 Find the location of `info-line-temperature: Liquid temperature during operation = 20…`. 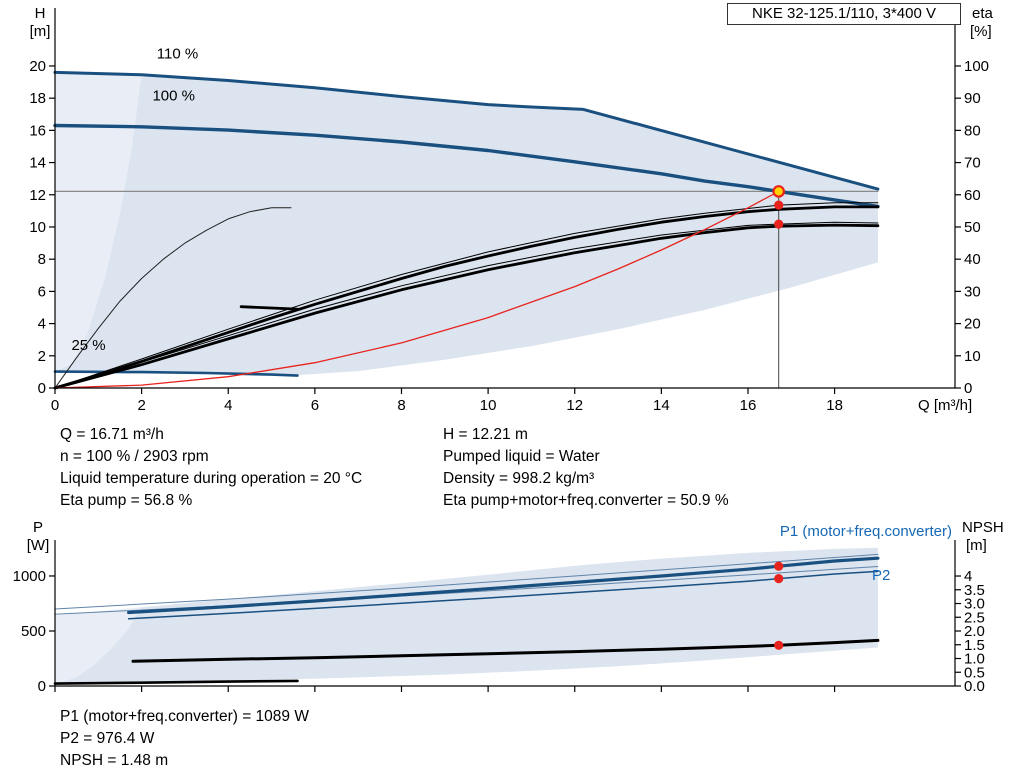

info-line-temperature: Liquid temperature during operation = 20… is located at coordinates (211, 478).